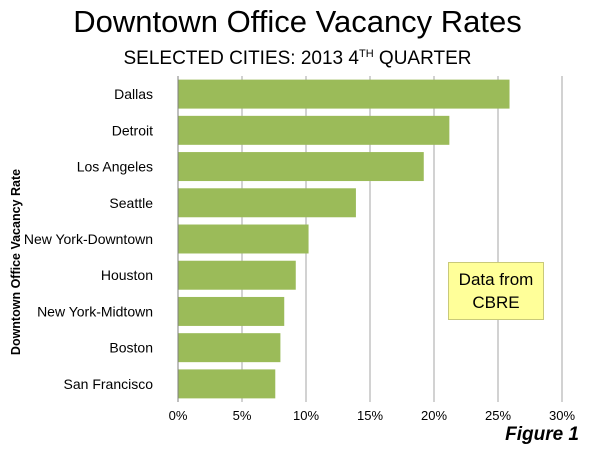  What do you see at coordinates (178, 415) in the screenshot?
I see `x-tick-label: 0%` at bounding box center [178, 415].